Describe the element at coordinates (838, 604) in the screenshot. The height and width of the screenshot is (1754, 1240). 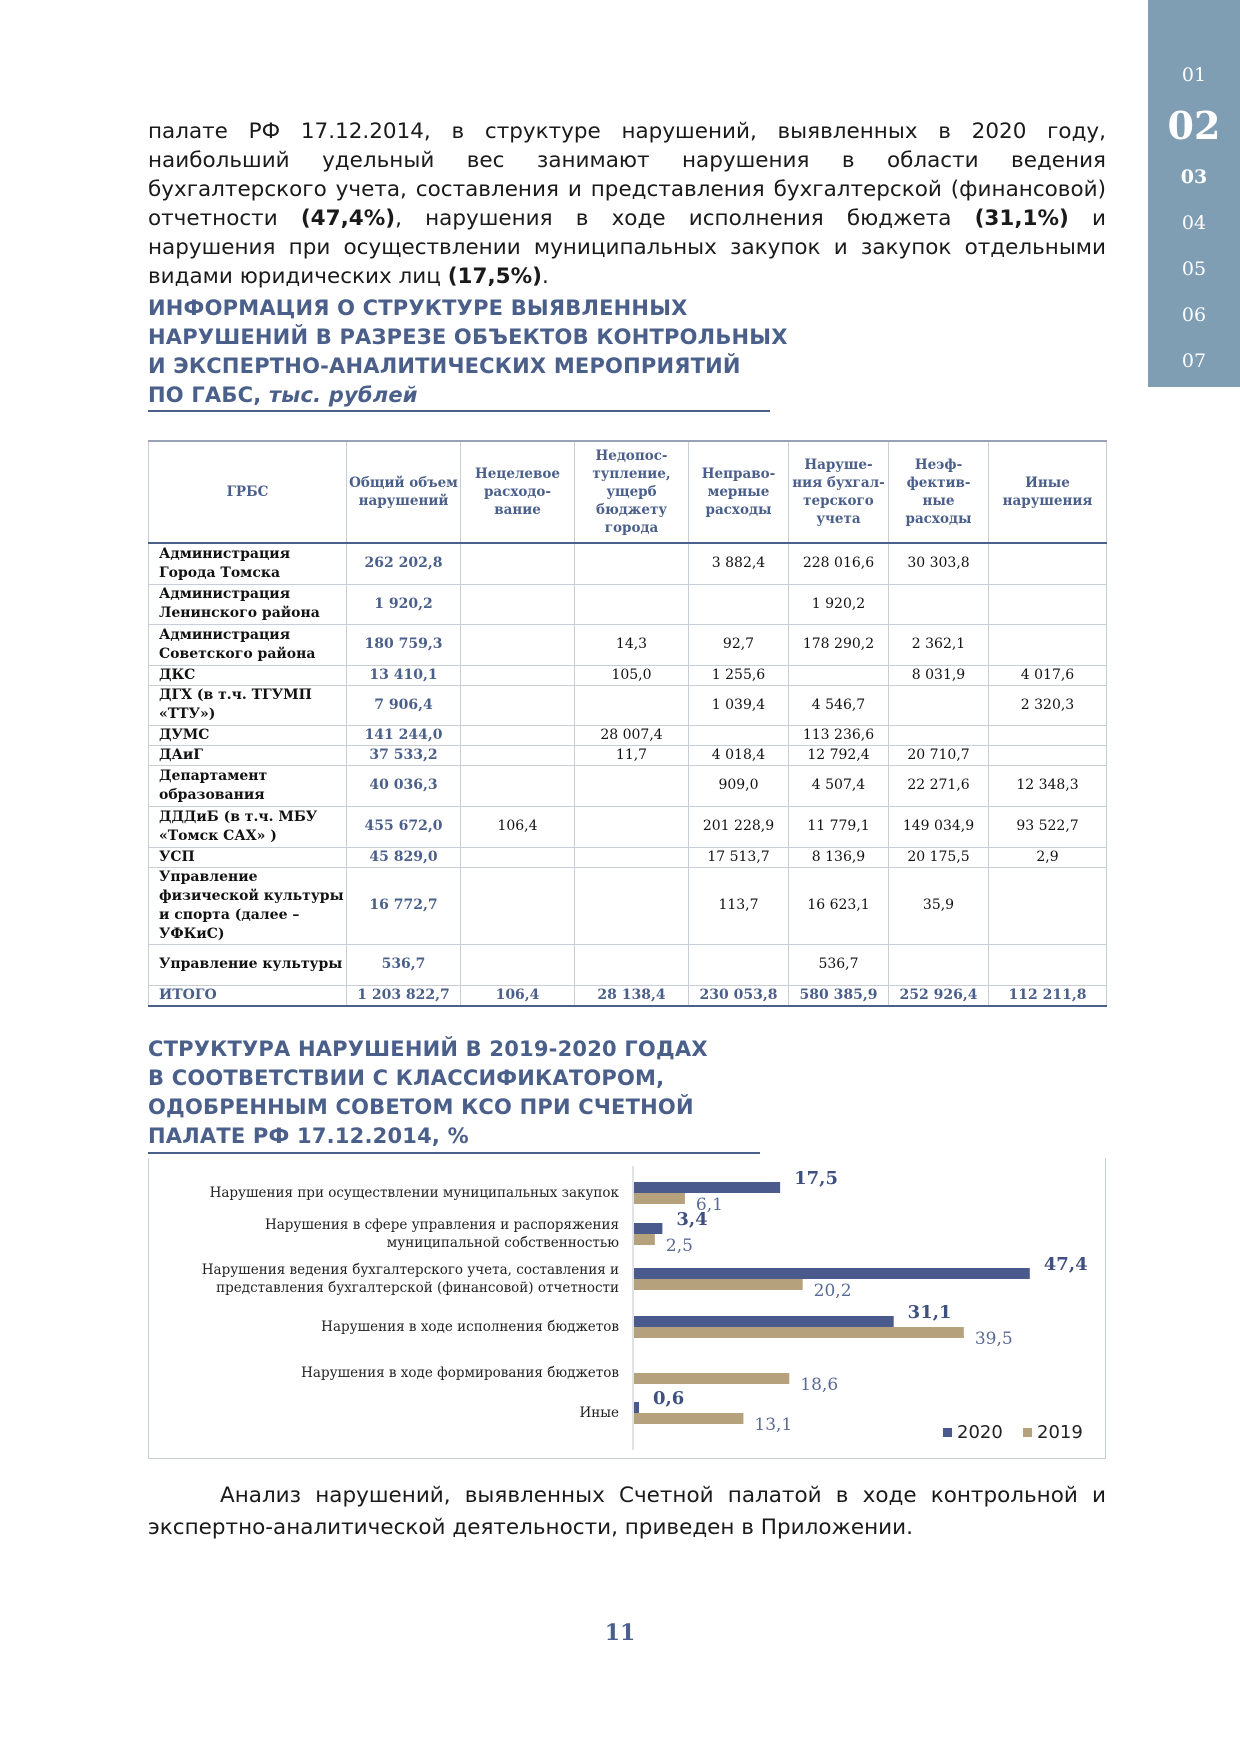
I see `value-cell: 1 920,2` at that location.